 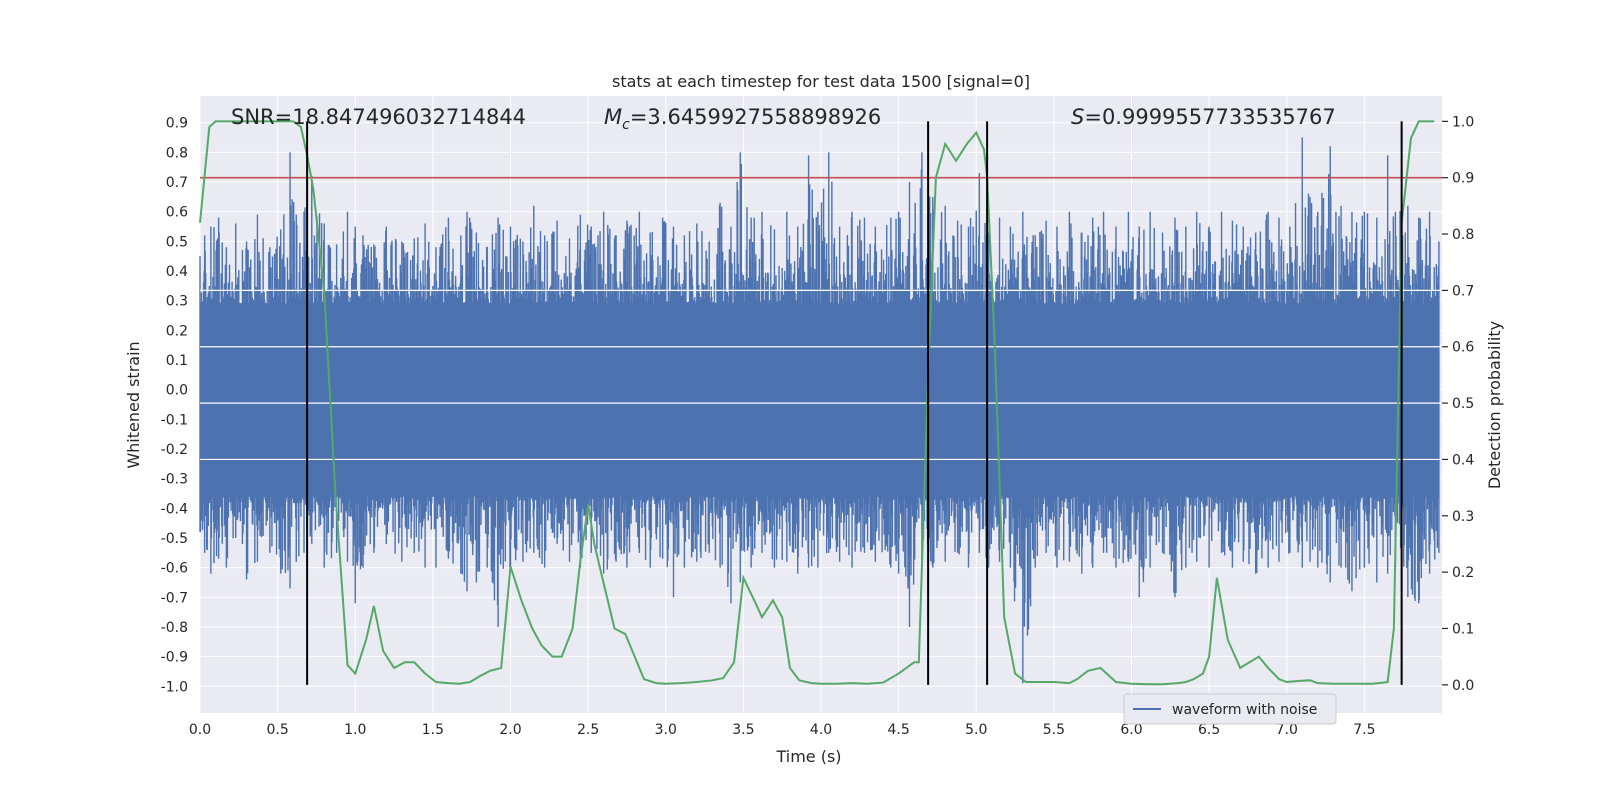 What do you see at coordinates (1463, 291) in the screenshot?
I see `y2-tick-label: 0.7` at bounding box center [1463, 291].